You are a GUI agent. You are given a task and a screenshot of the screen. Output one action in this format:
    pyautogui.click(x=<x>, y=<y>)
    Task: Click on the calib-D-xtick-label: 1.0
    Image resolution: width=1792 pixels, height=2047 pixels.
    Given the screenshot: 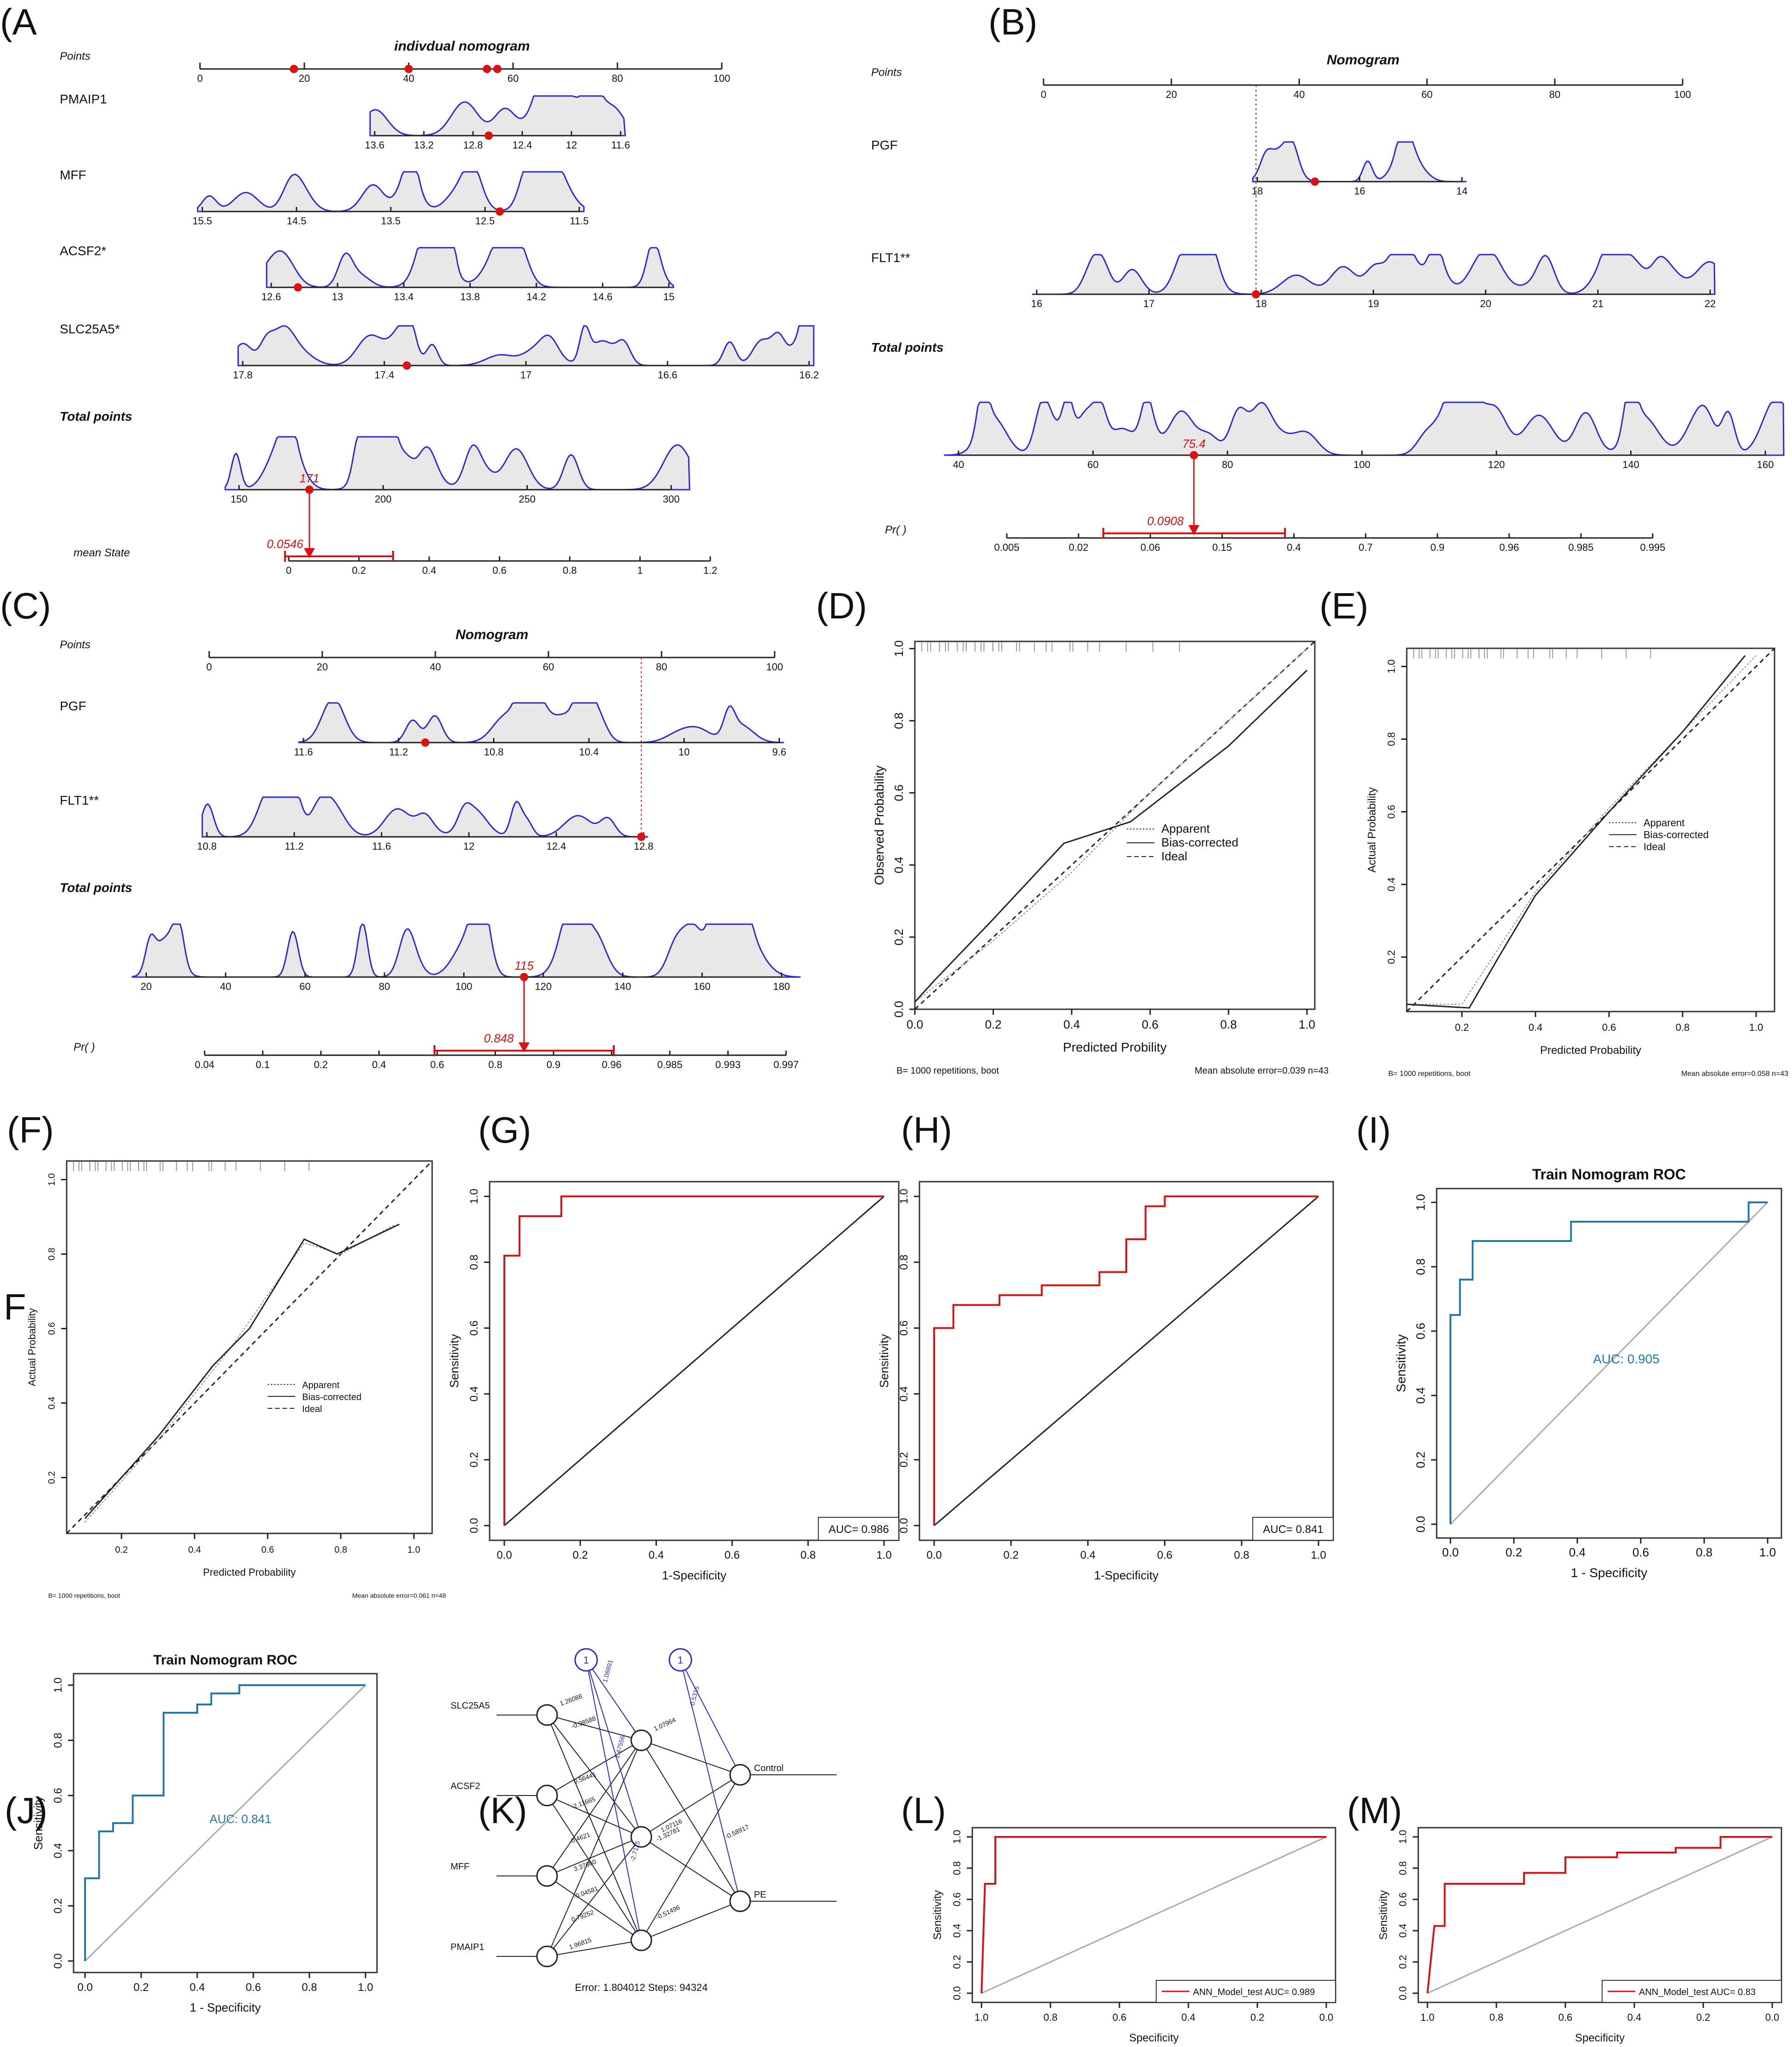 What is the action you would take?
    pyautogui.click(x=1307, y=1024)
    